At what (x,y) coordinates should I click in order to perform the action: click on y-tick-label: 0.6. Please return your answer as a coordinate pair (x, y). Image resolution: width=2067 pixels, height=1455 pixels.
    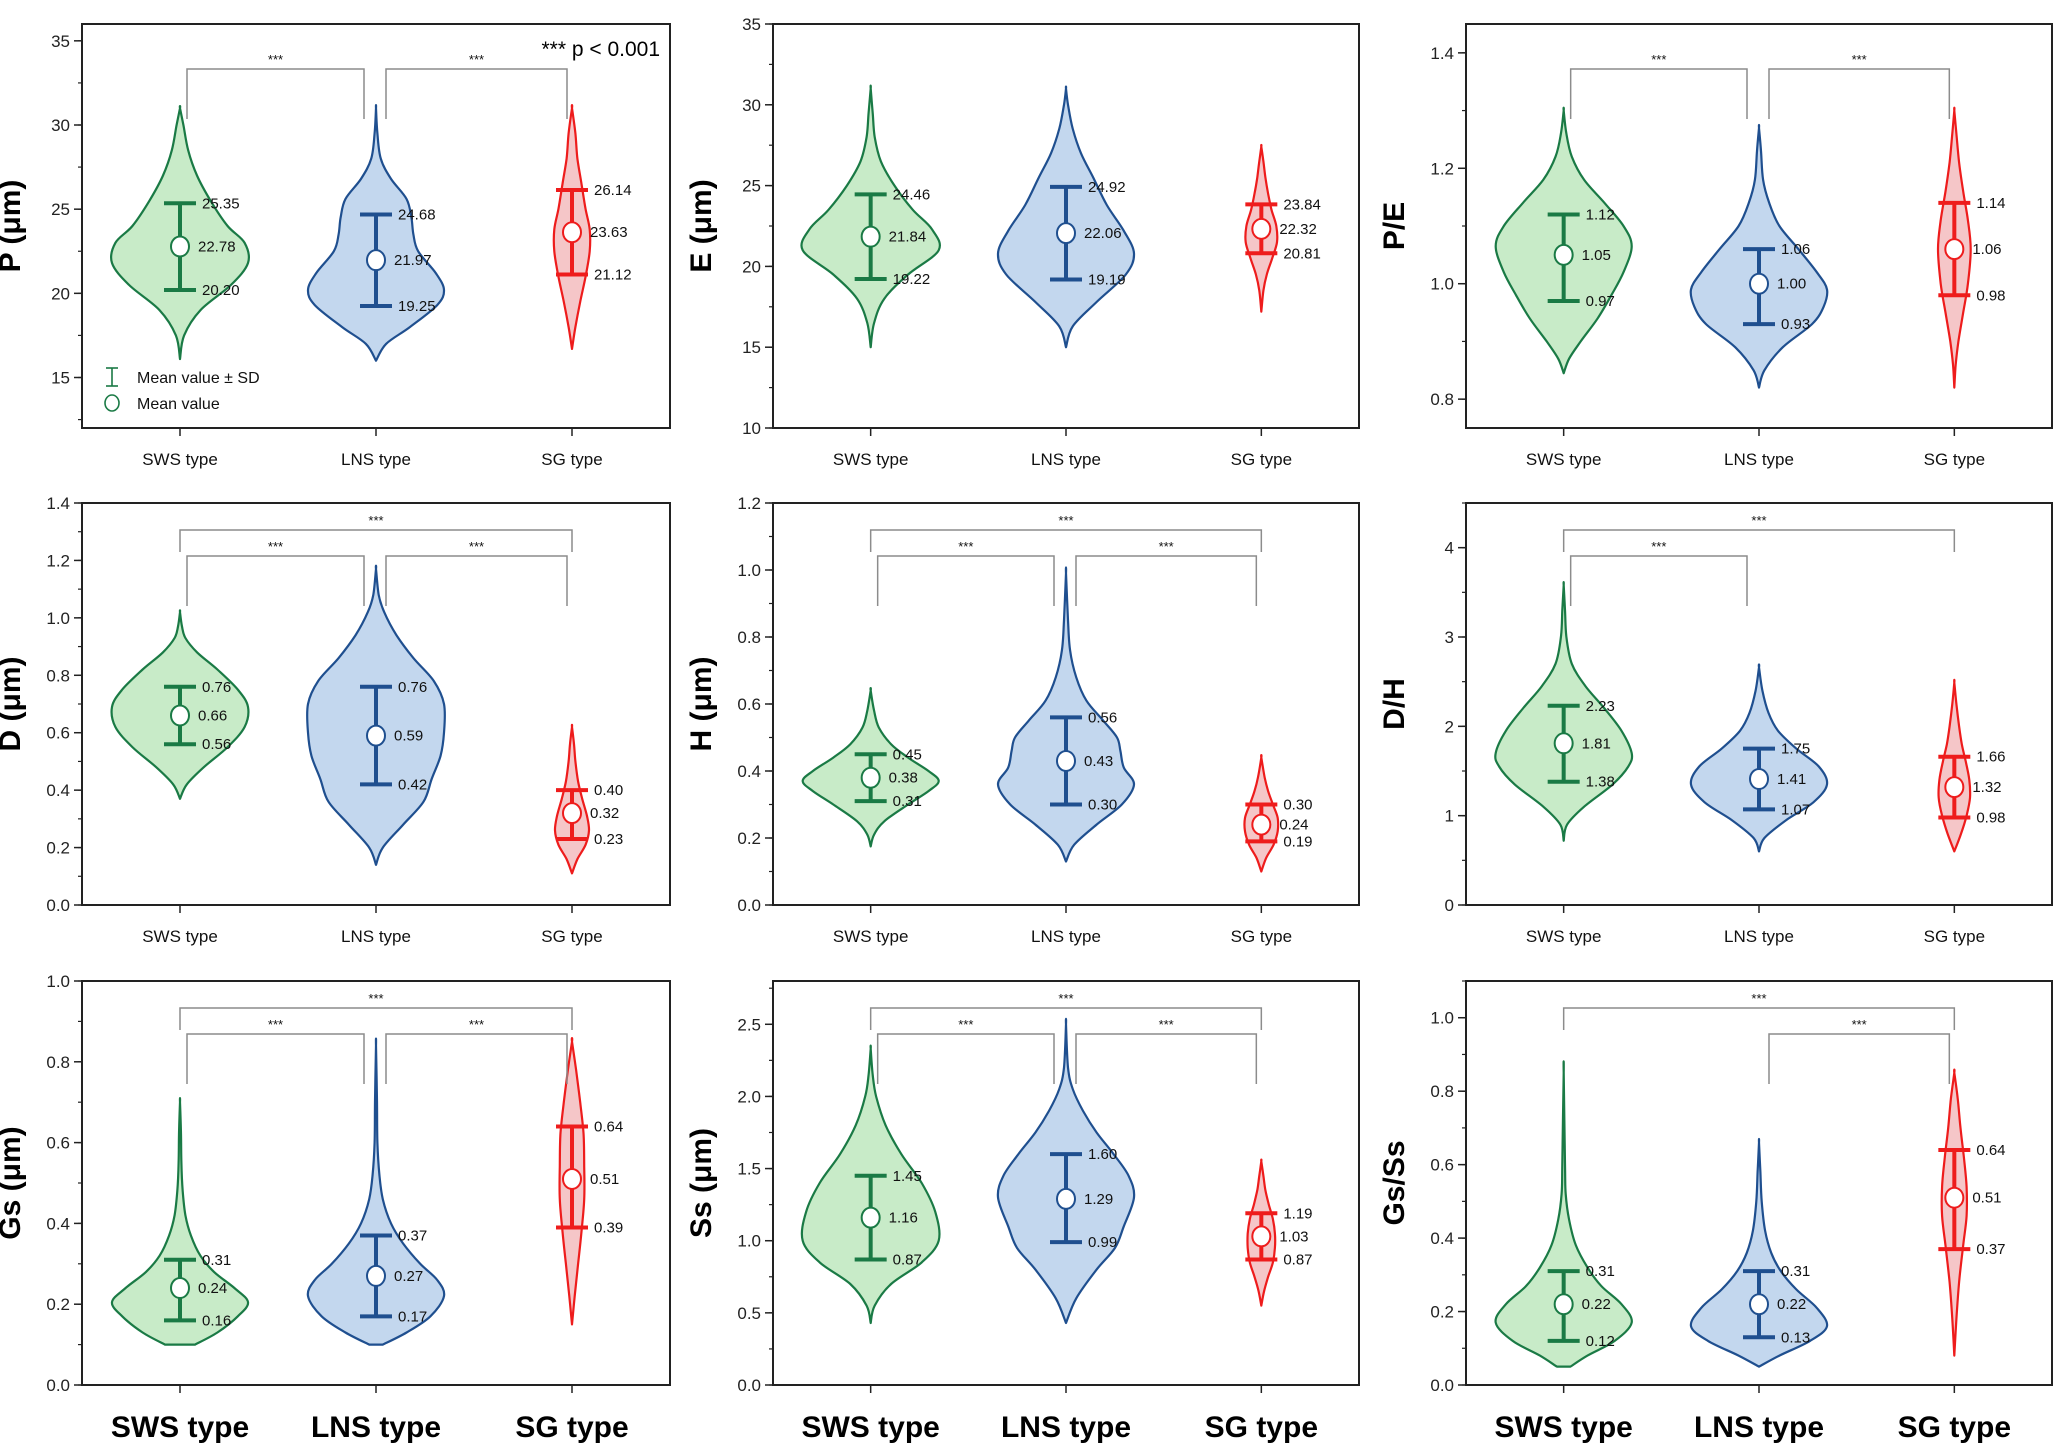
    Looking at the image, I should click on (749, 704).